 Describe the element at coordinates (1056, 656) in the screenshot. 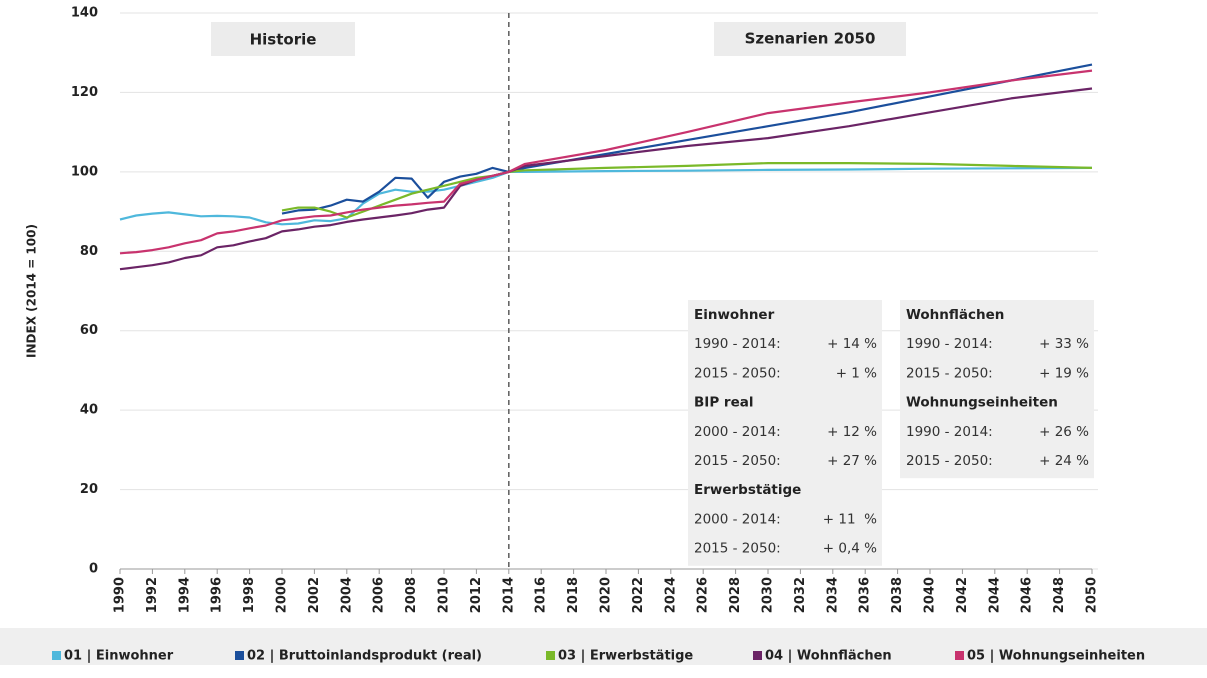

I see `legend-label: 05 | Wohnungseinheiten` at that location.